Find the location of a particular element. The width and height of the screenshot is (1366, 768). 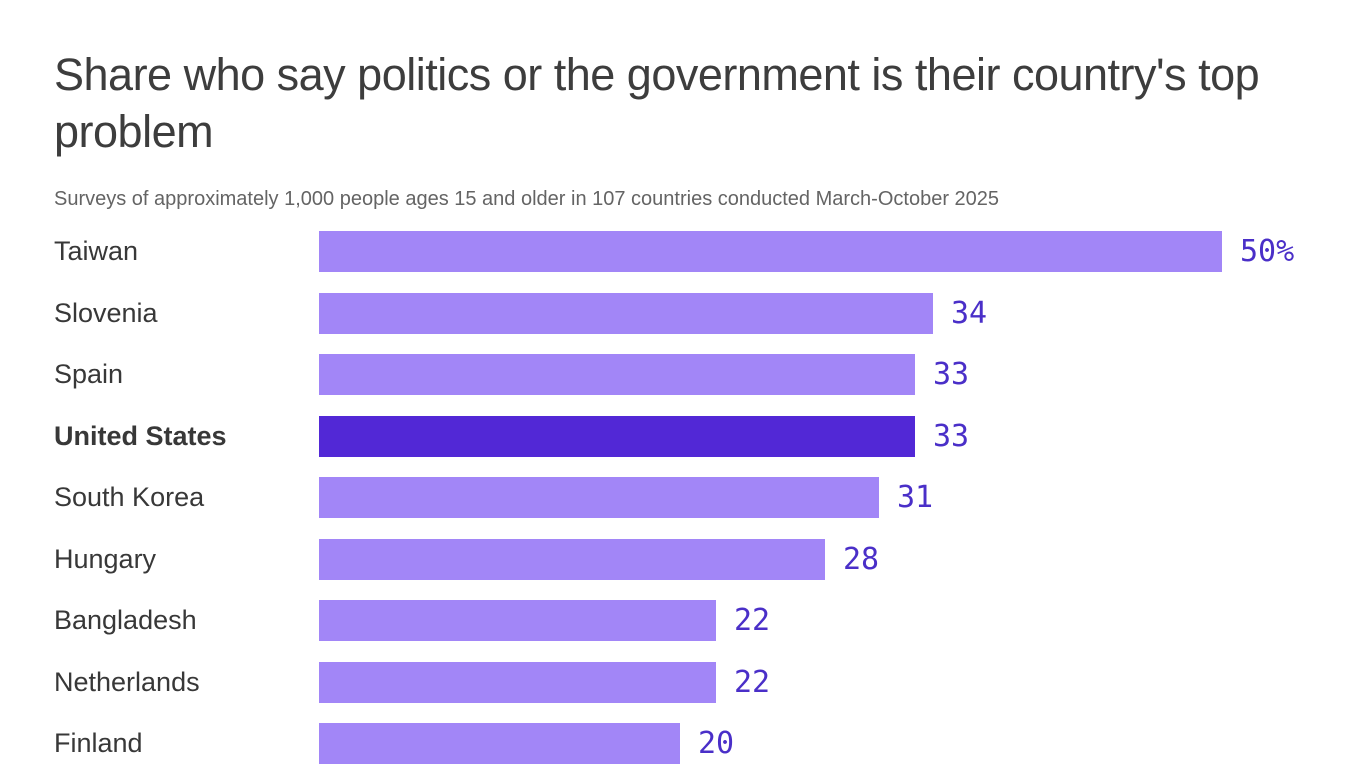

value-label: 50% is located at coordinates (1267, 252).